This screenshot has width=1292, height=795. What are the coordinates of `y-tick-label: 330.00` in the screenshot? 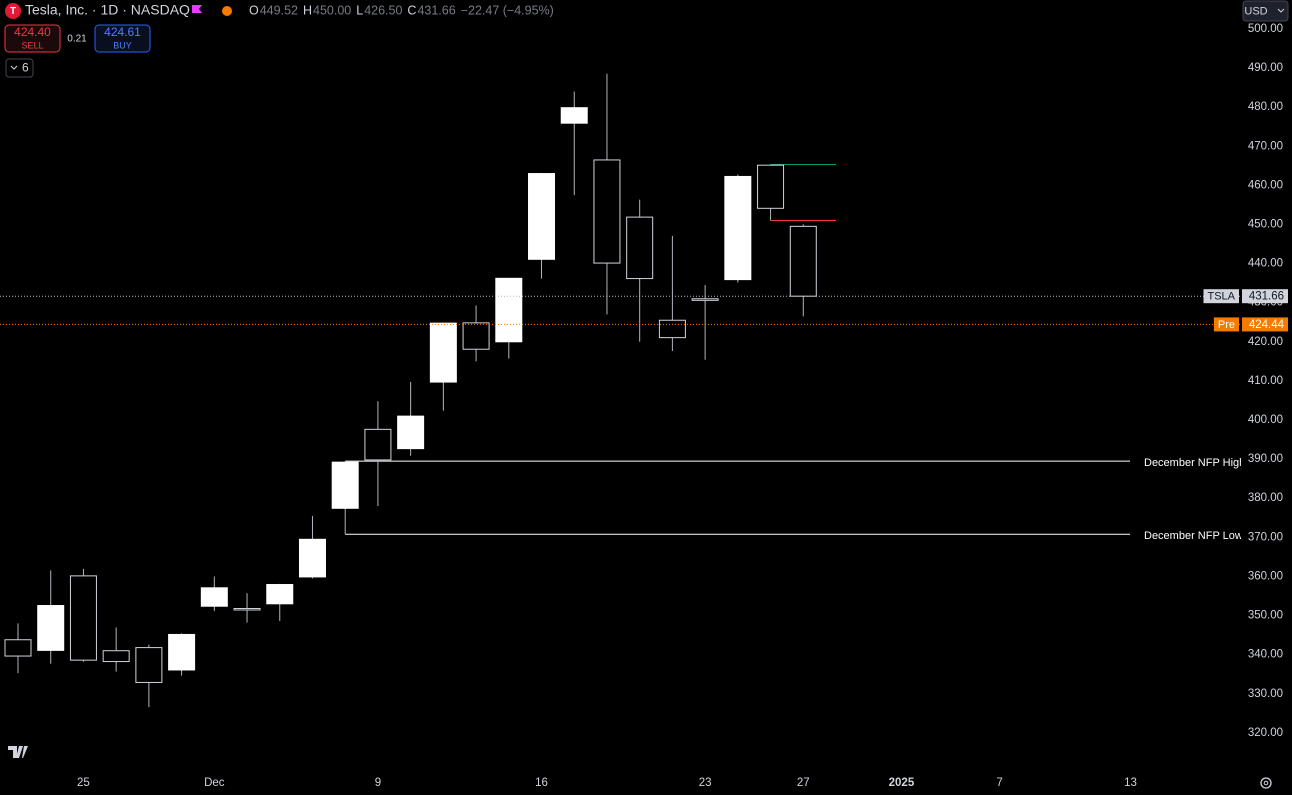 It's located at (1265, 694).